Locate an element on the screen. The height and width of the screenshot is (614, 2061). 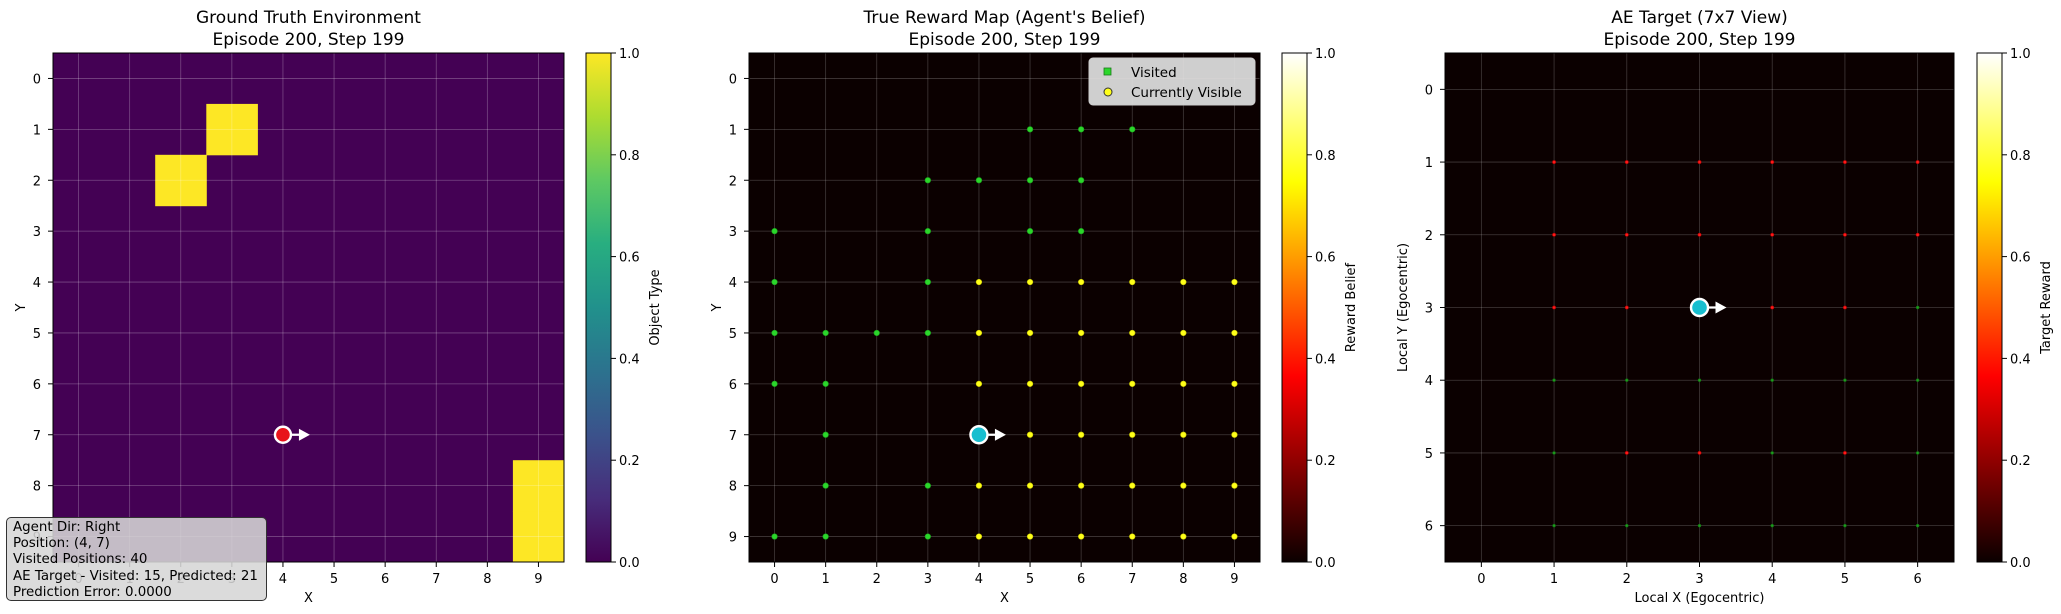
info-error: Prediction Error: 0.0000 is located at coordinates (92, 592).